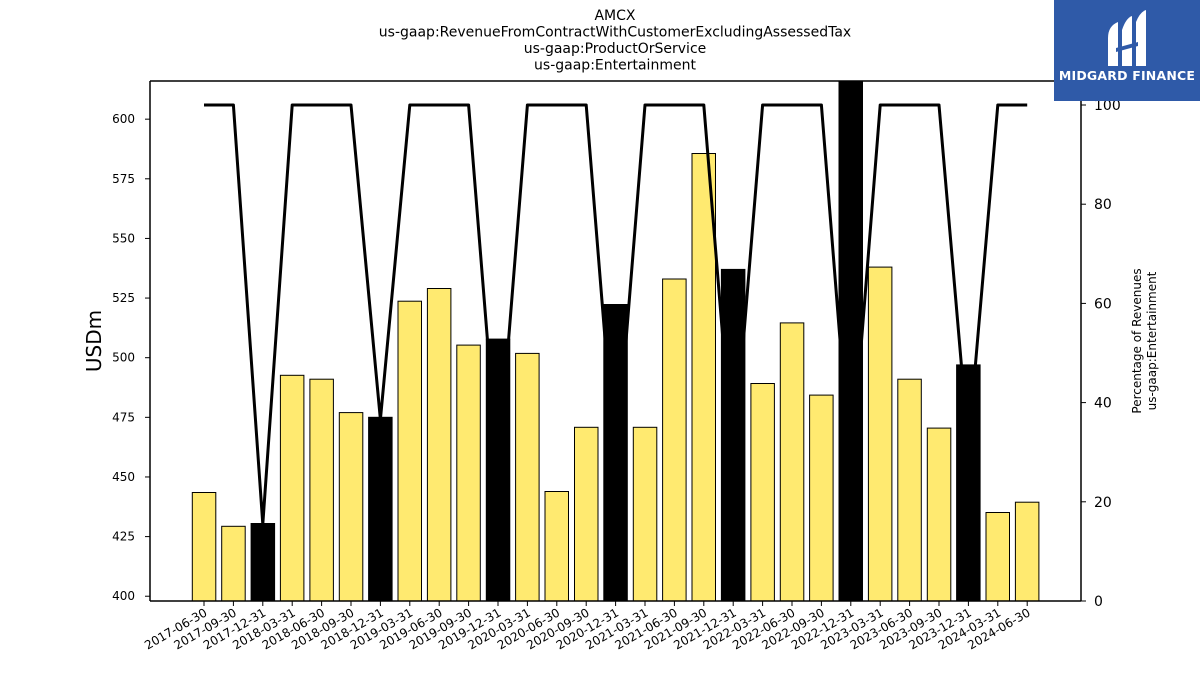  What do you see at coordinates (615, 49) in the screenshot?
I see `chart-title-line: us-gaap:ProductOrService` at bounding box center [615, 49].